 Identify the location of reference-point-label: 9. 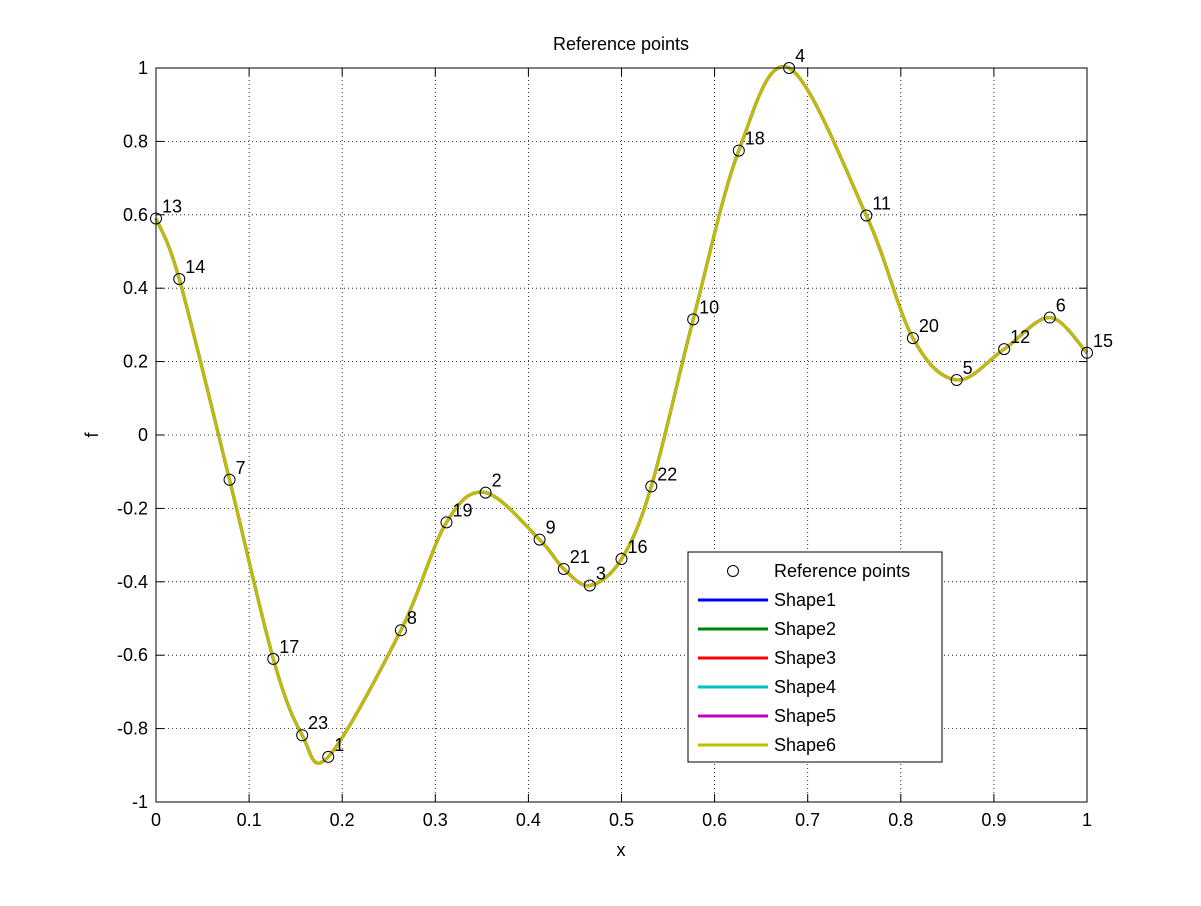
(551, 528).